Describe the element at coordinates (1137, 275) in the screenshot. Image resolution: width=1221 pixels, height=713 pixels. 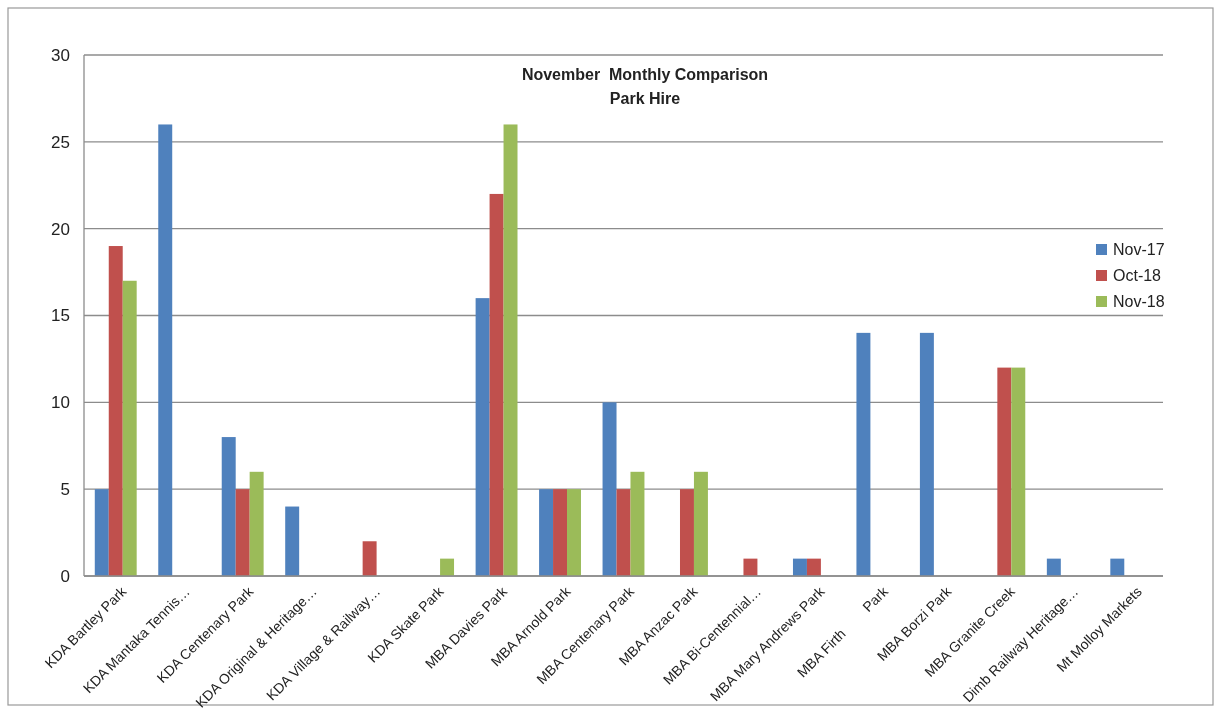
I see `legend-label: Oct-18` at that location.